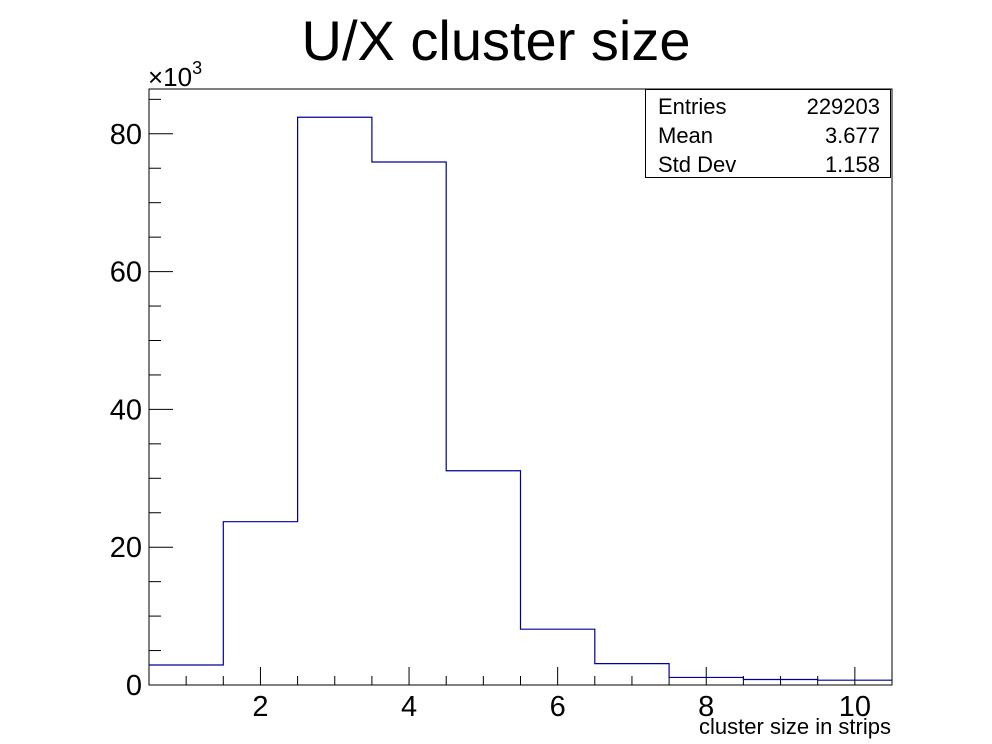 The image size is (992, 744). Describe the element at coordinates (852, 135) in the screenshot. I see `stats-value: 3.677` at that location.